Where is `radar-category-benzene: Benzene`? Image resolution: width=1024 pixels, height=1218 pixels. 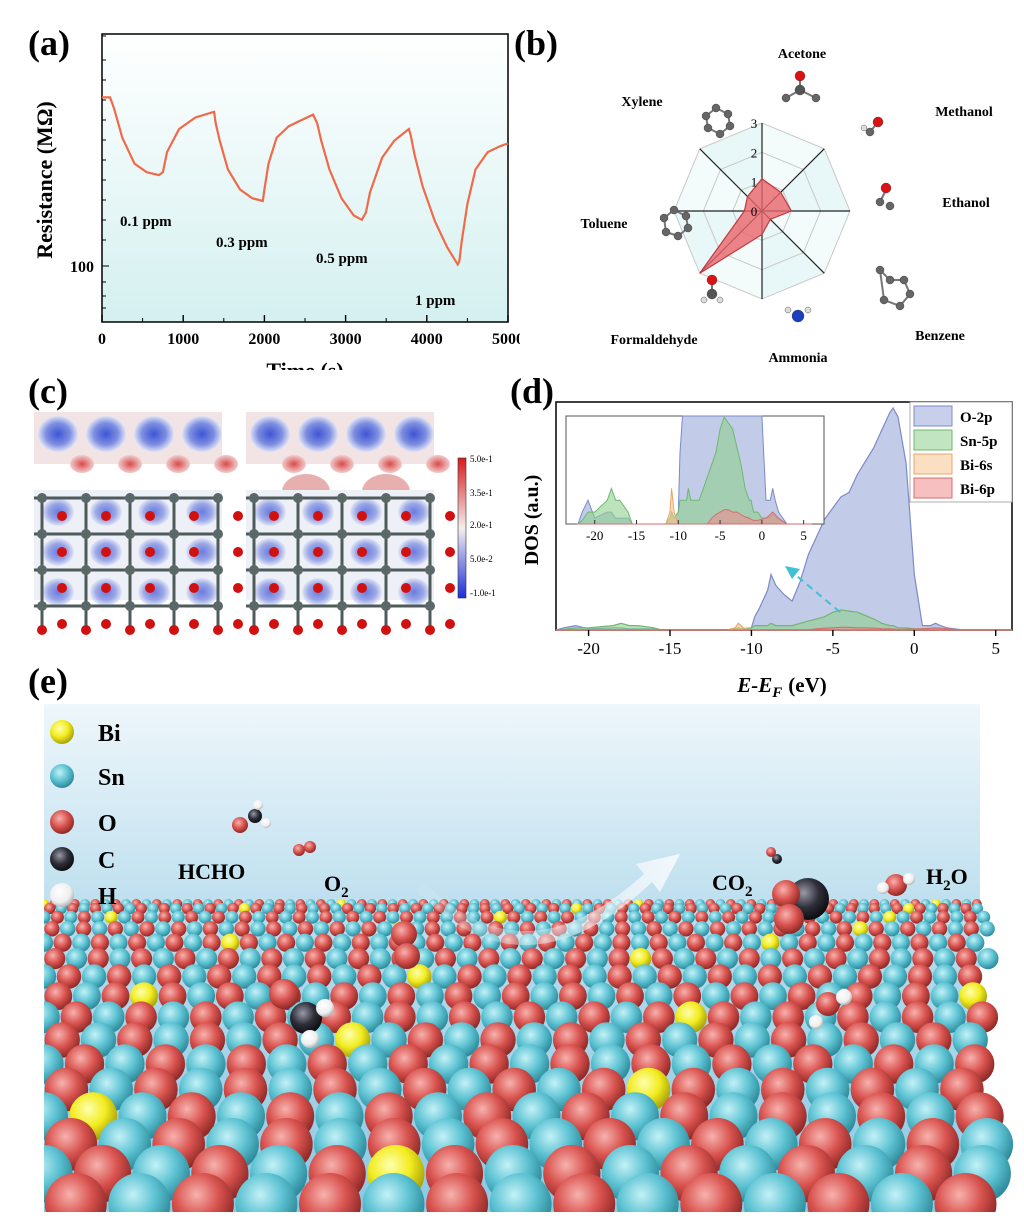
radar-category-benzene: Benzene is located at coordinates (940, 336).